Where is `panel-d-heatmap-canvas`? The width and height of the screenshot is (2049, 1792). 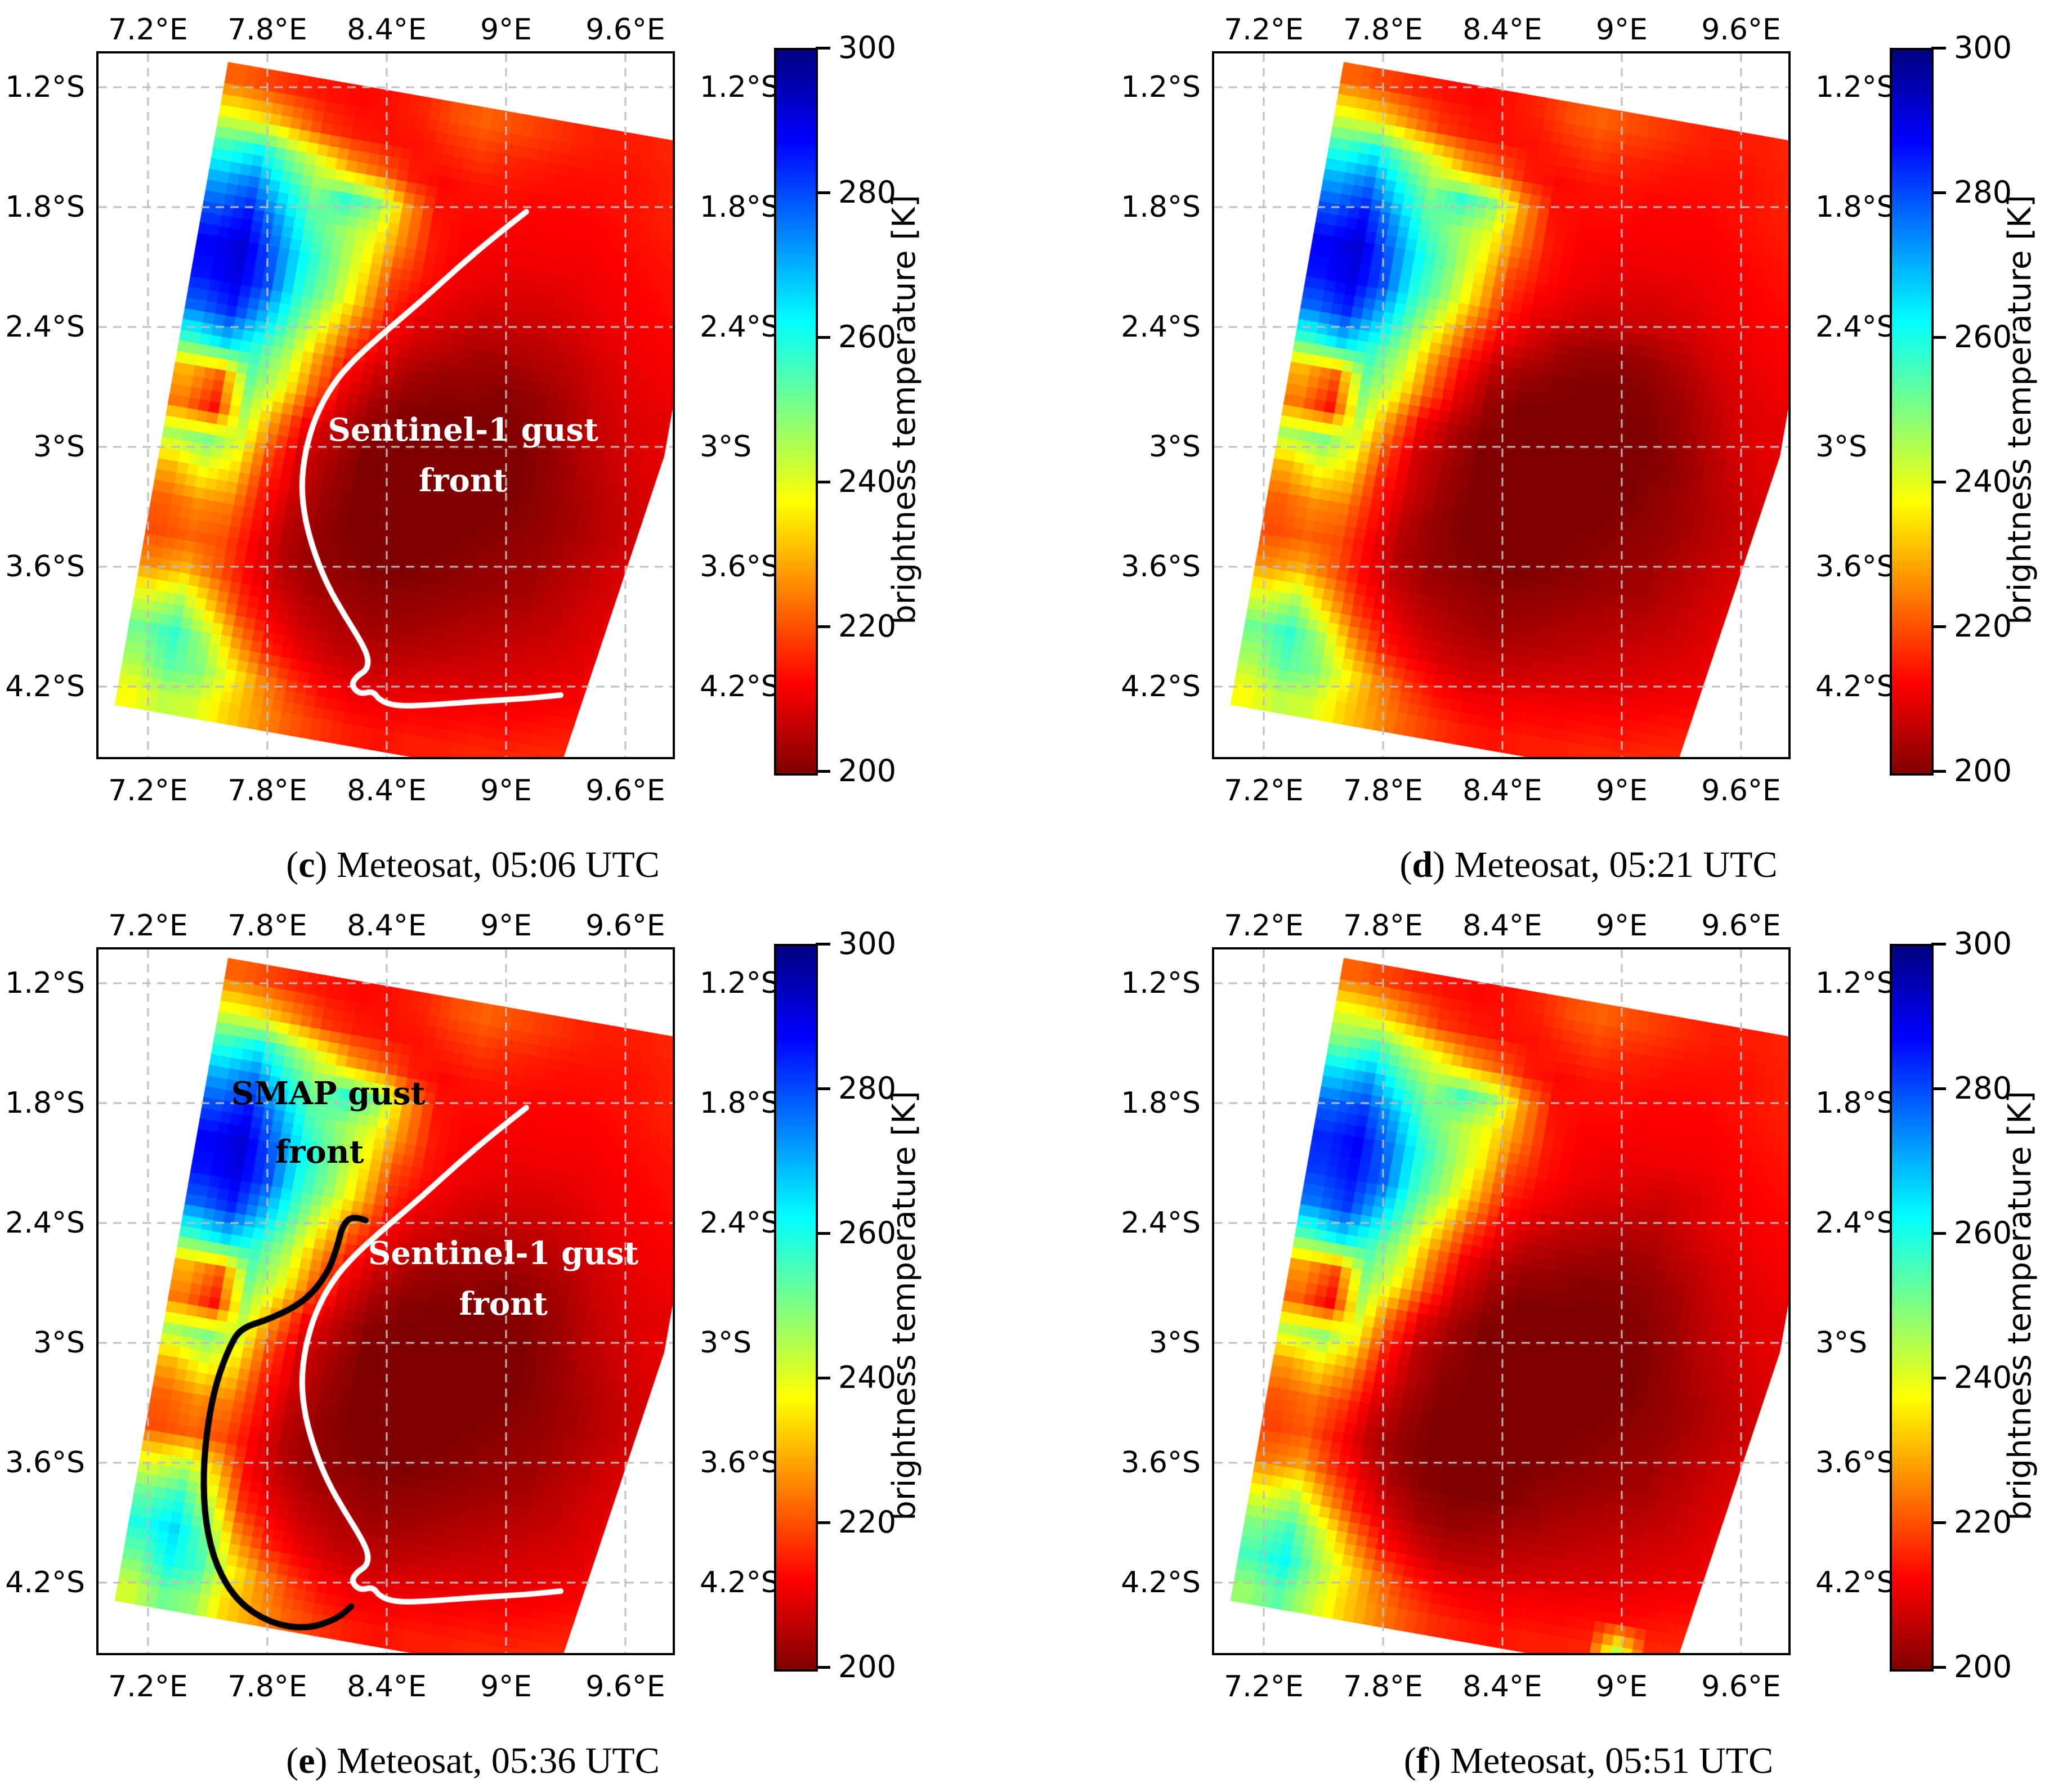 panel-d-heatmap-canvas is located at coordinates (1501, 405).